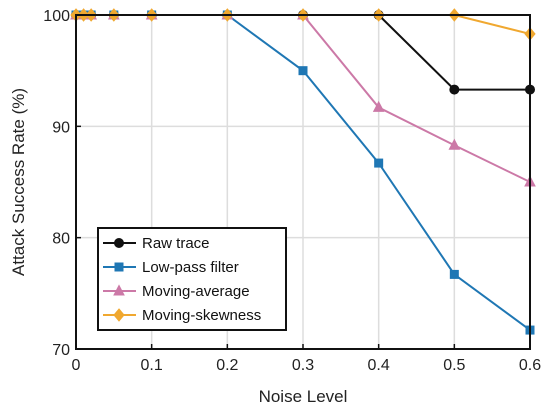 The height and width of the screenshot is (411, 550). Describe the element at coordinates (61, 127) in the screenshot. I see `y-tick-label: 90` at that location.